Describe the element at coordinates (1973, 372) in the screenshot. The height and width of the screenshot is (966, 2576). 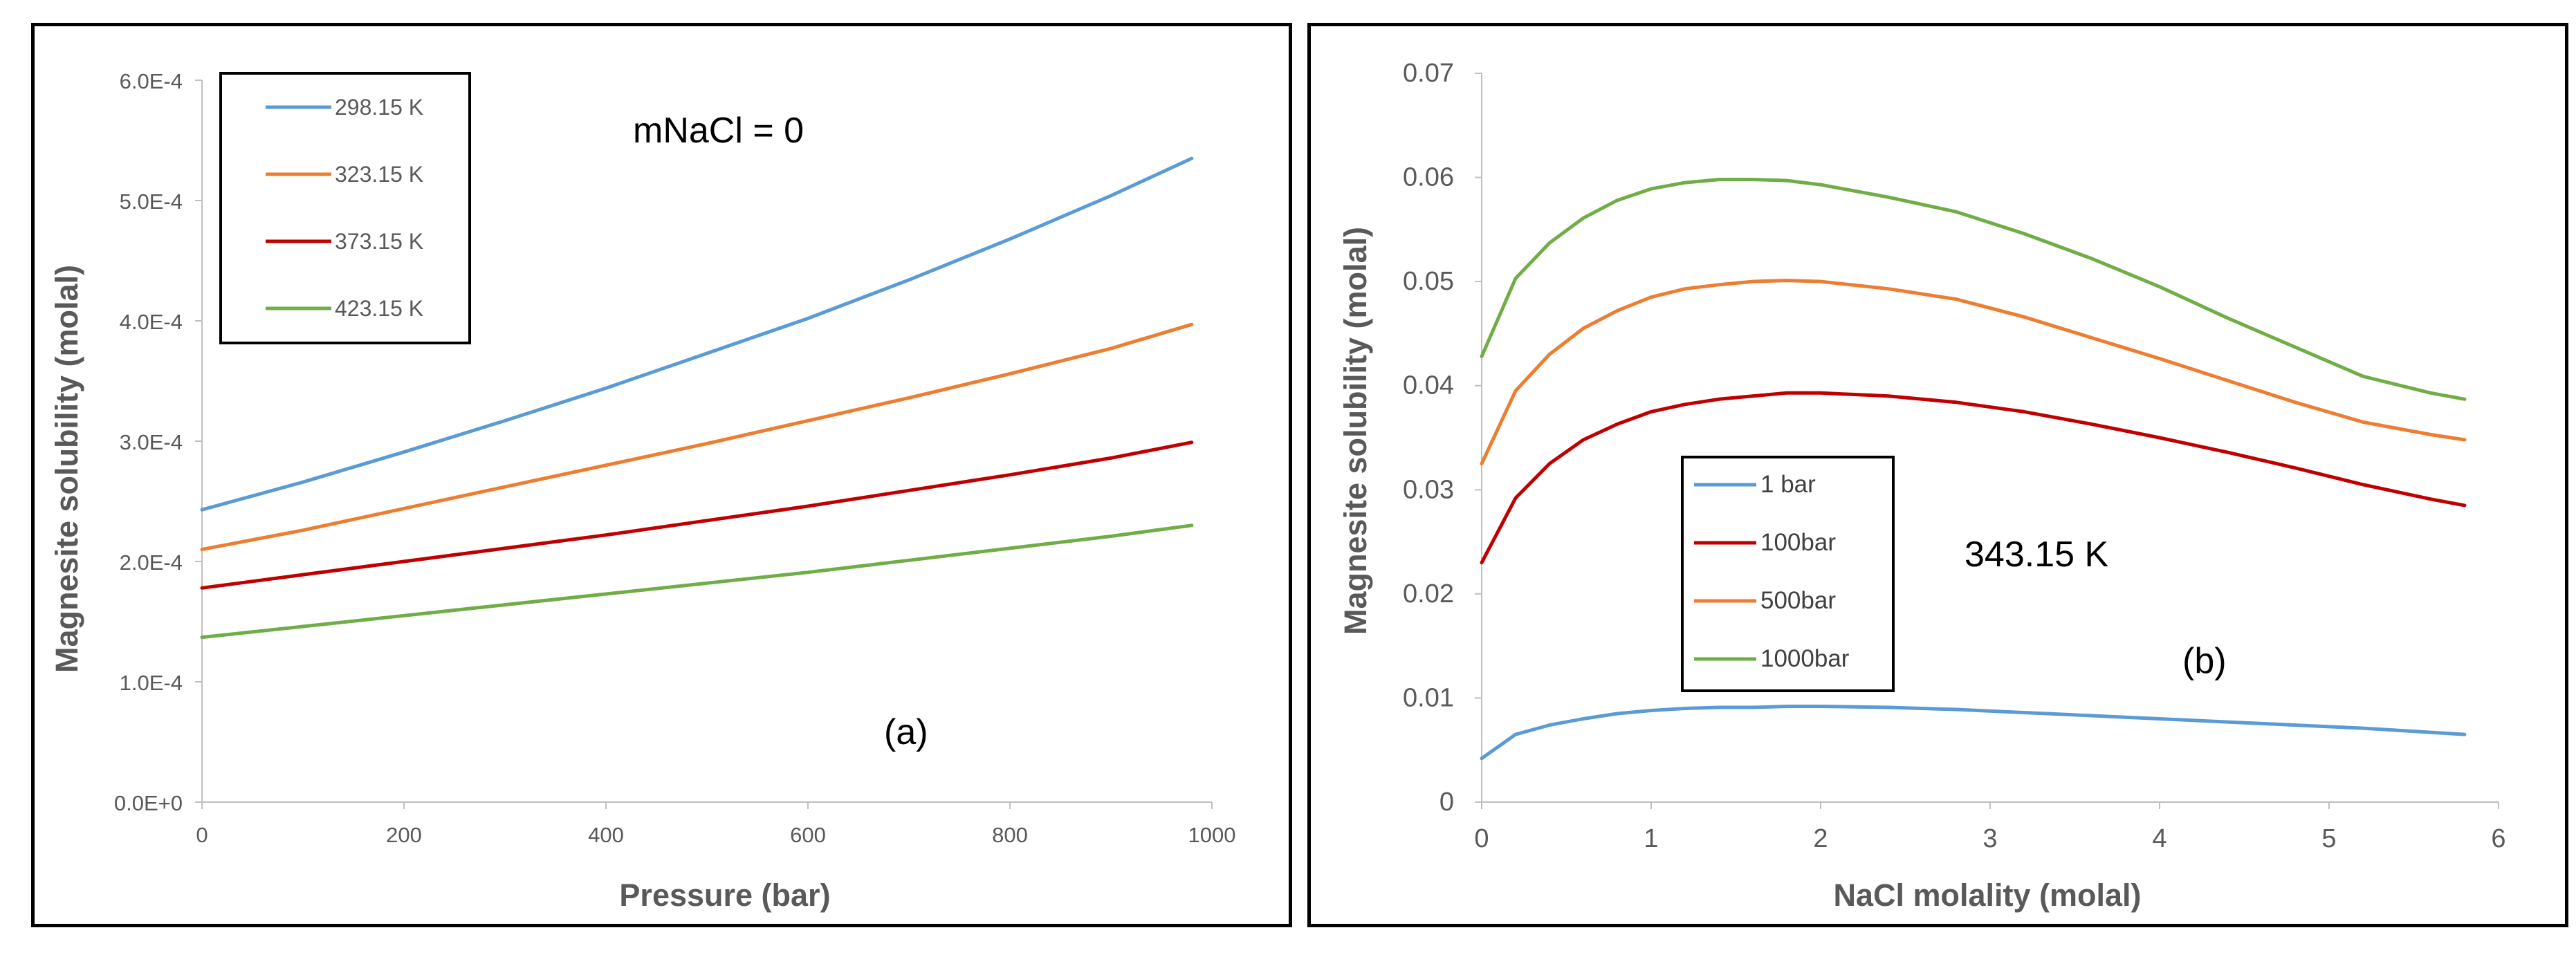
I see `series-line-500bar` at that location.